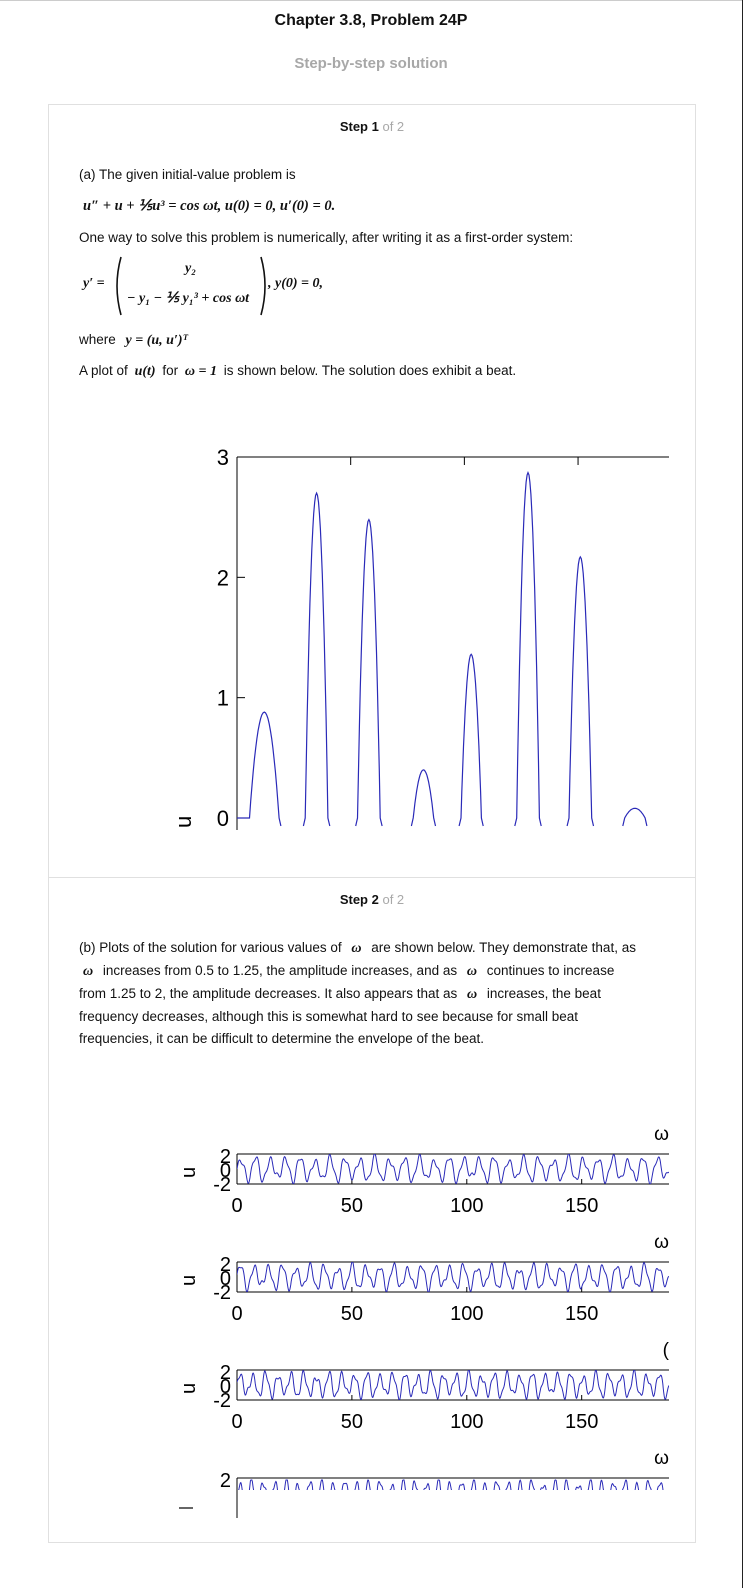 This screenshot has width=752, height=1588. Describe the element at coordinates (359, 126) in the screenshot. I see `step-1-label: Step 1` at that location.